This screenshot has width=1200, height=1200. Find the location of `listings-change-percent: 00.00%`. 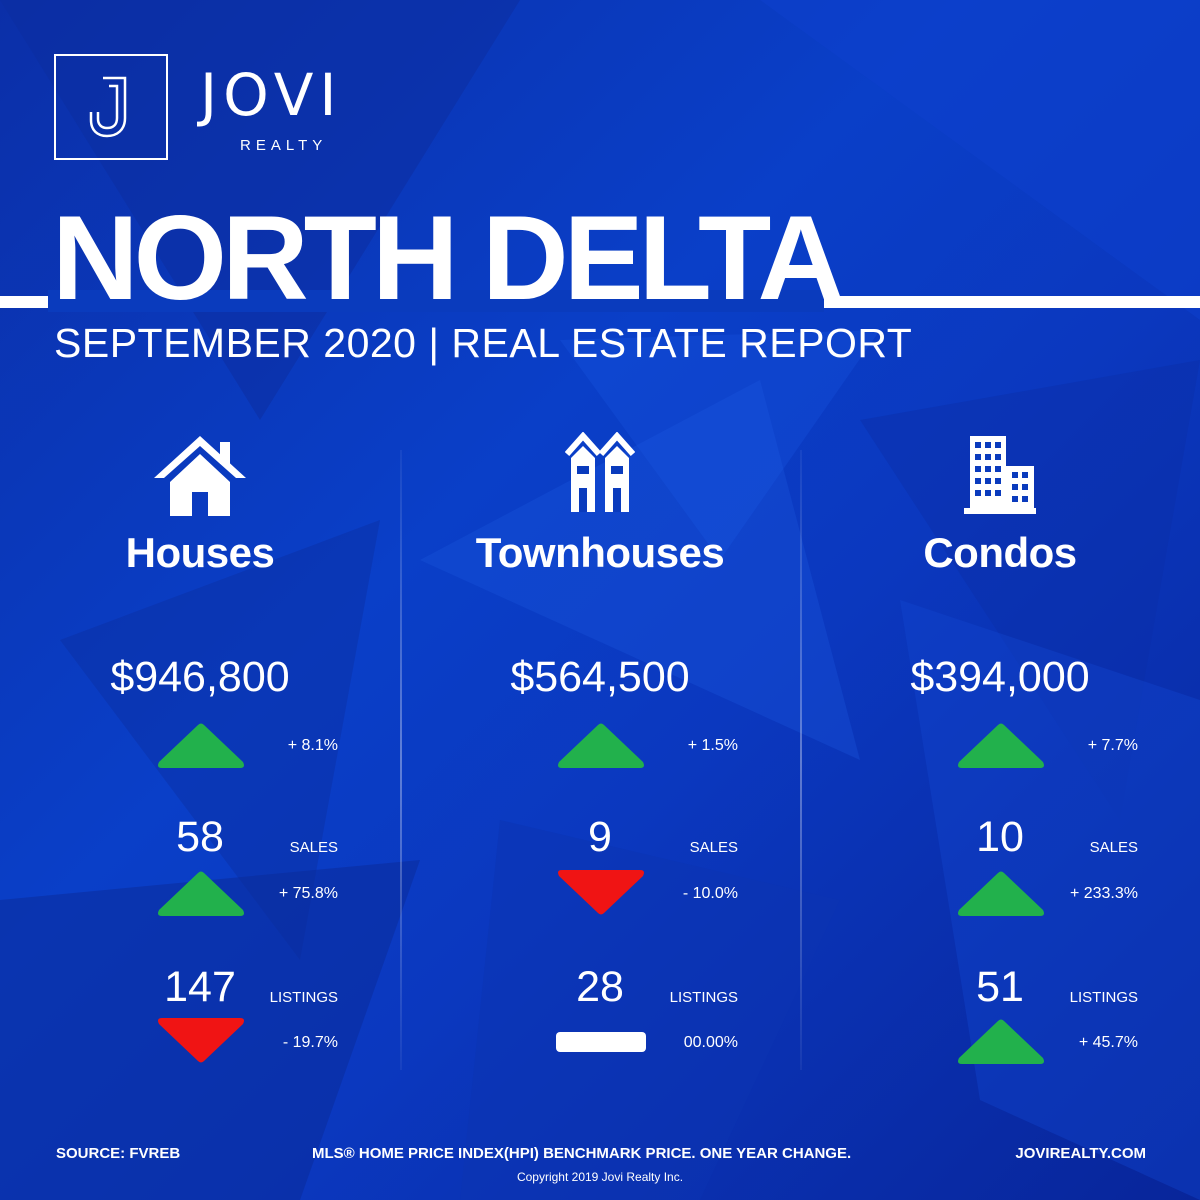

listings-change-percent: 00.00% is located at coordinates (710, 1042).